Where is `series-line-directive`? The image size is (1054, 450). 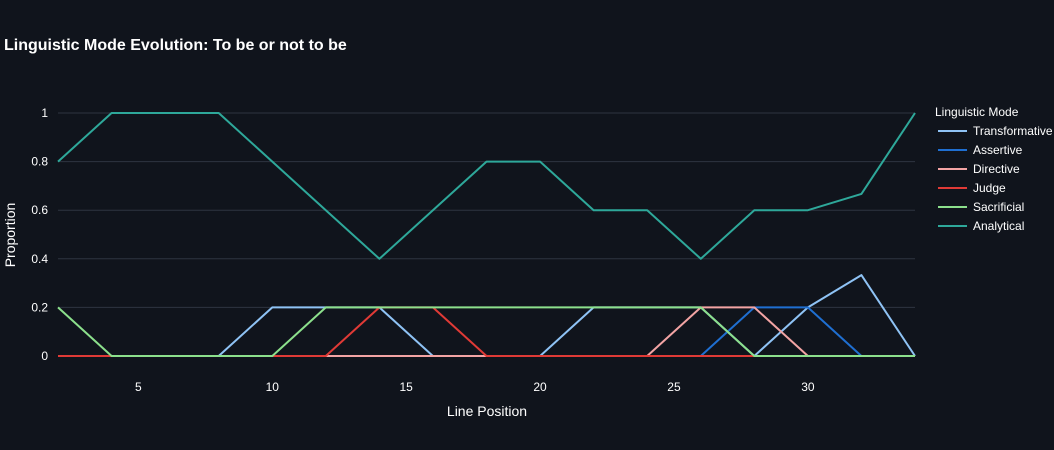 series-line-directive is located at coordinates (486, 331).